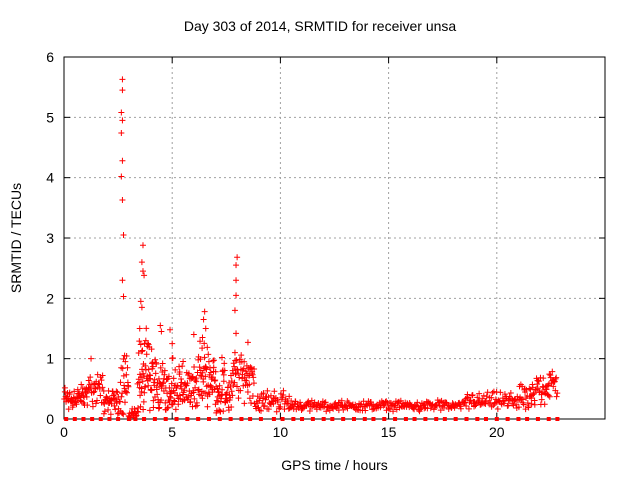 The width and height of the screenshot is (640, 480). What do you see at coordinates (50, 57) in the screenshot?
I see `y-tick-label: 6` at bounding box center [50, 57].